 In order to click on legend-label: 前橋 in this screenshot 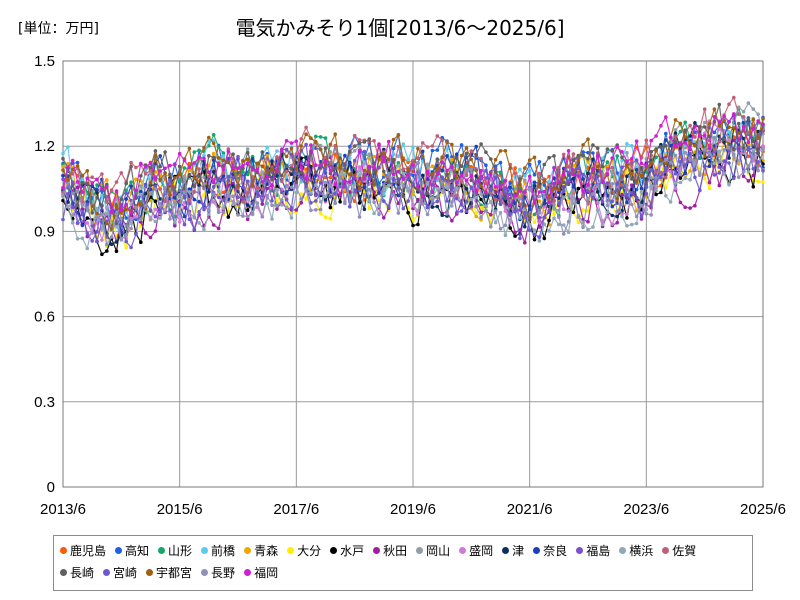, I will do `click(223, 550)`.